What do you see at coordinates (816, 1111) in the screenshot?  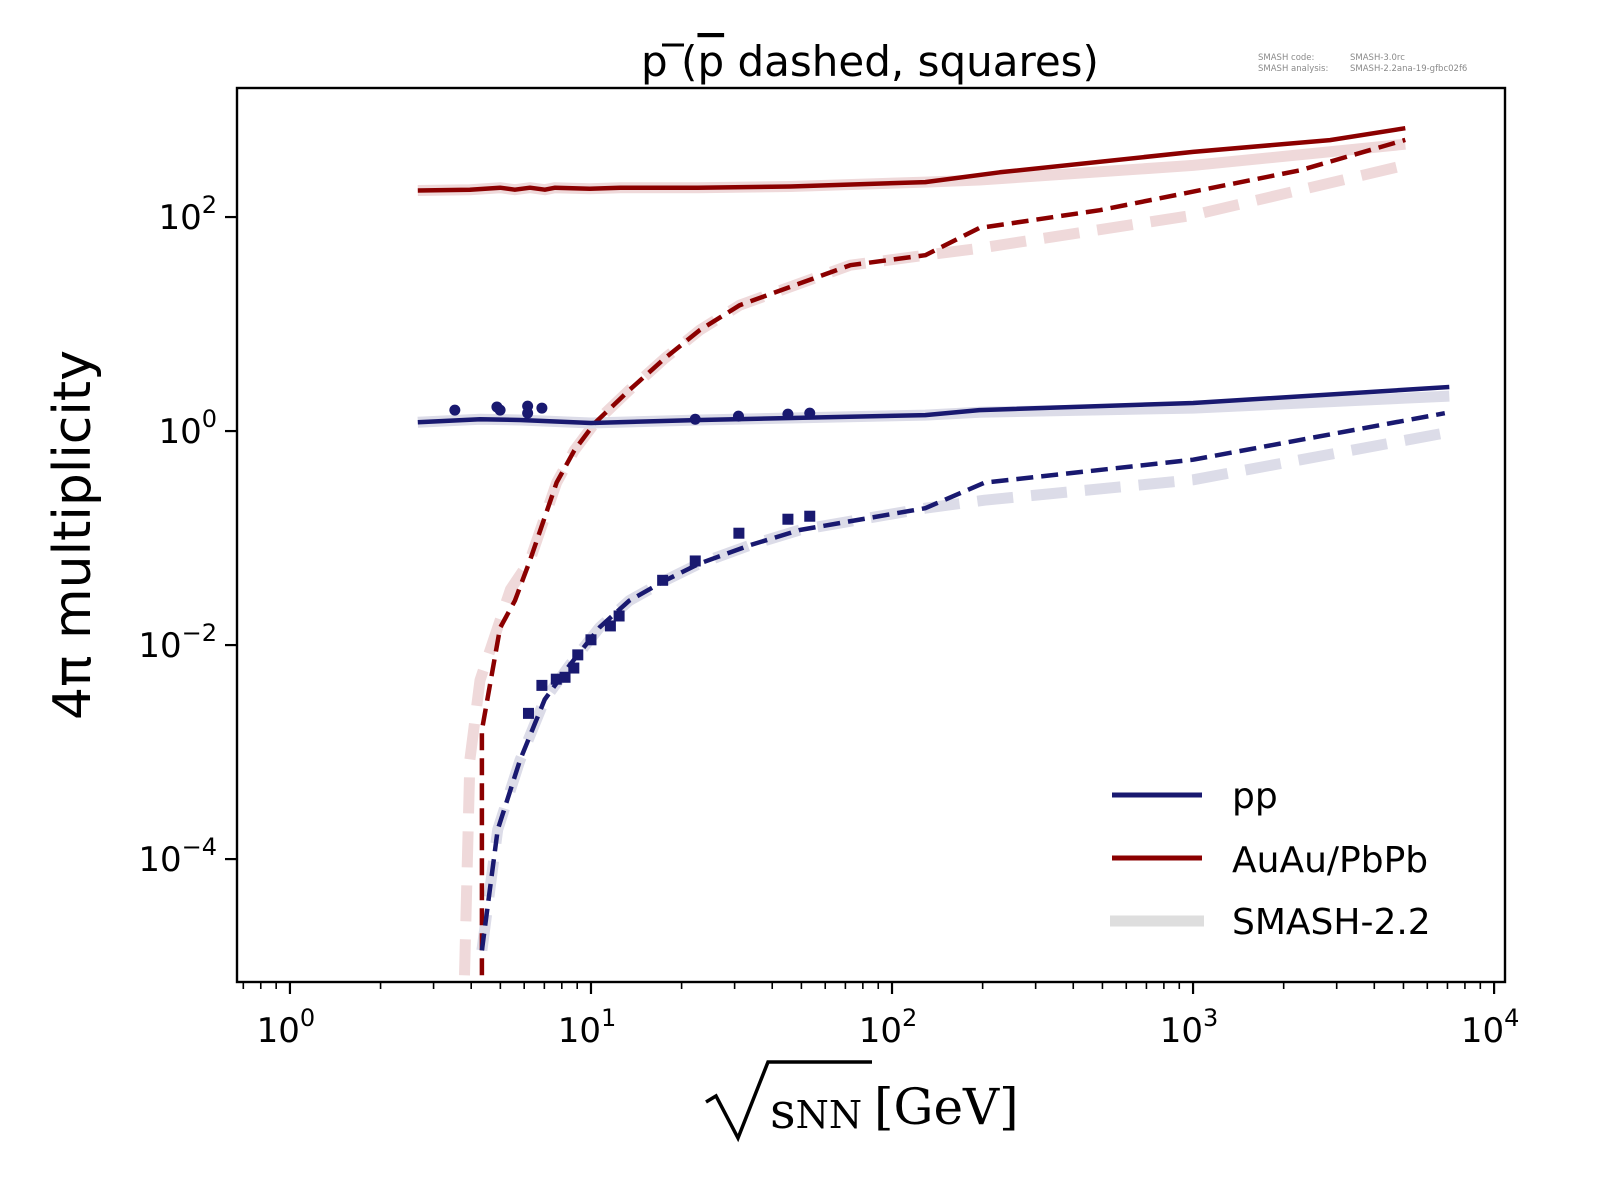 I see `x-axis-label-s: sNN` at bounding box center [816, 1111].